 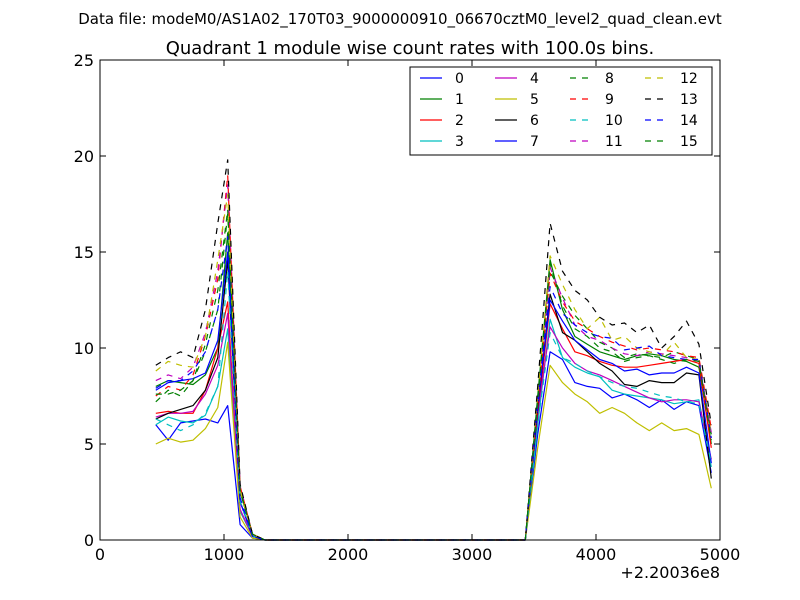 What do you see at coordinates (614, 142) in the screenshot?
I see `legend-label-11: 11` at bounding box center [614, 142].